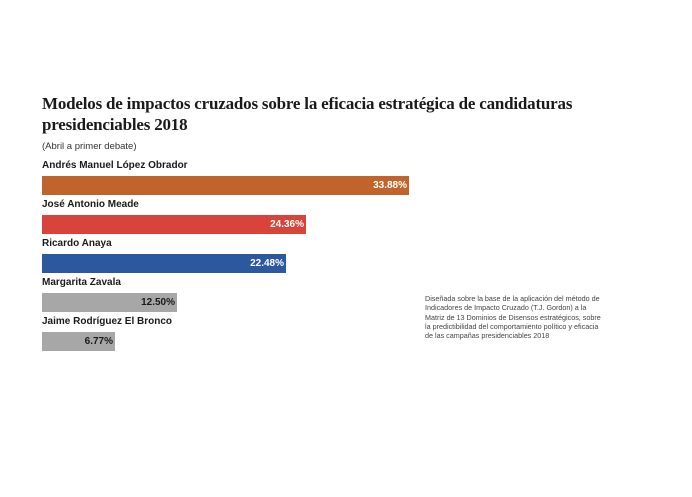 Image resolution: width=692 pixels, height=497 pixels. I want to click on bar-category-label: Ricardo Anaya, so click(77, 243).